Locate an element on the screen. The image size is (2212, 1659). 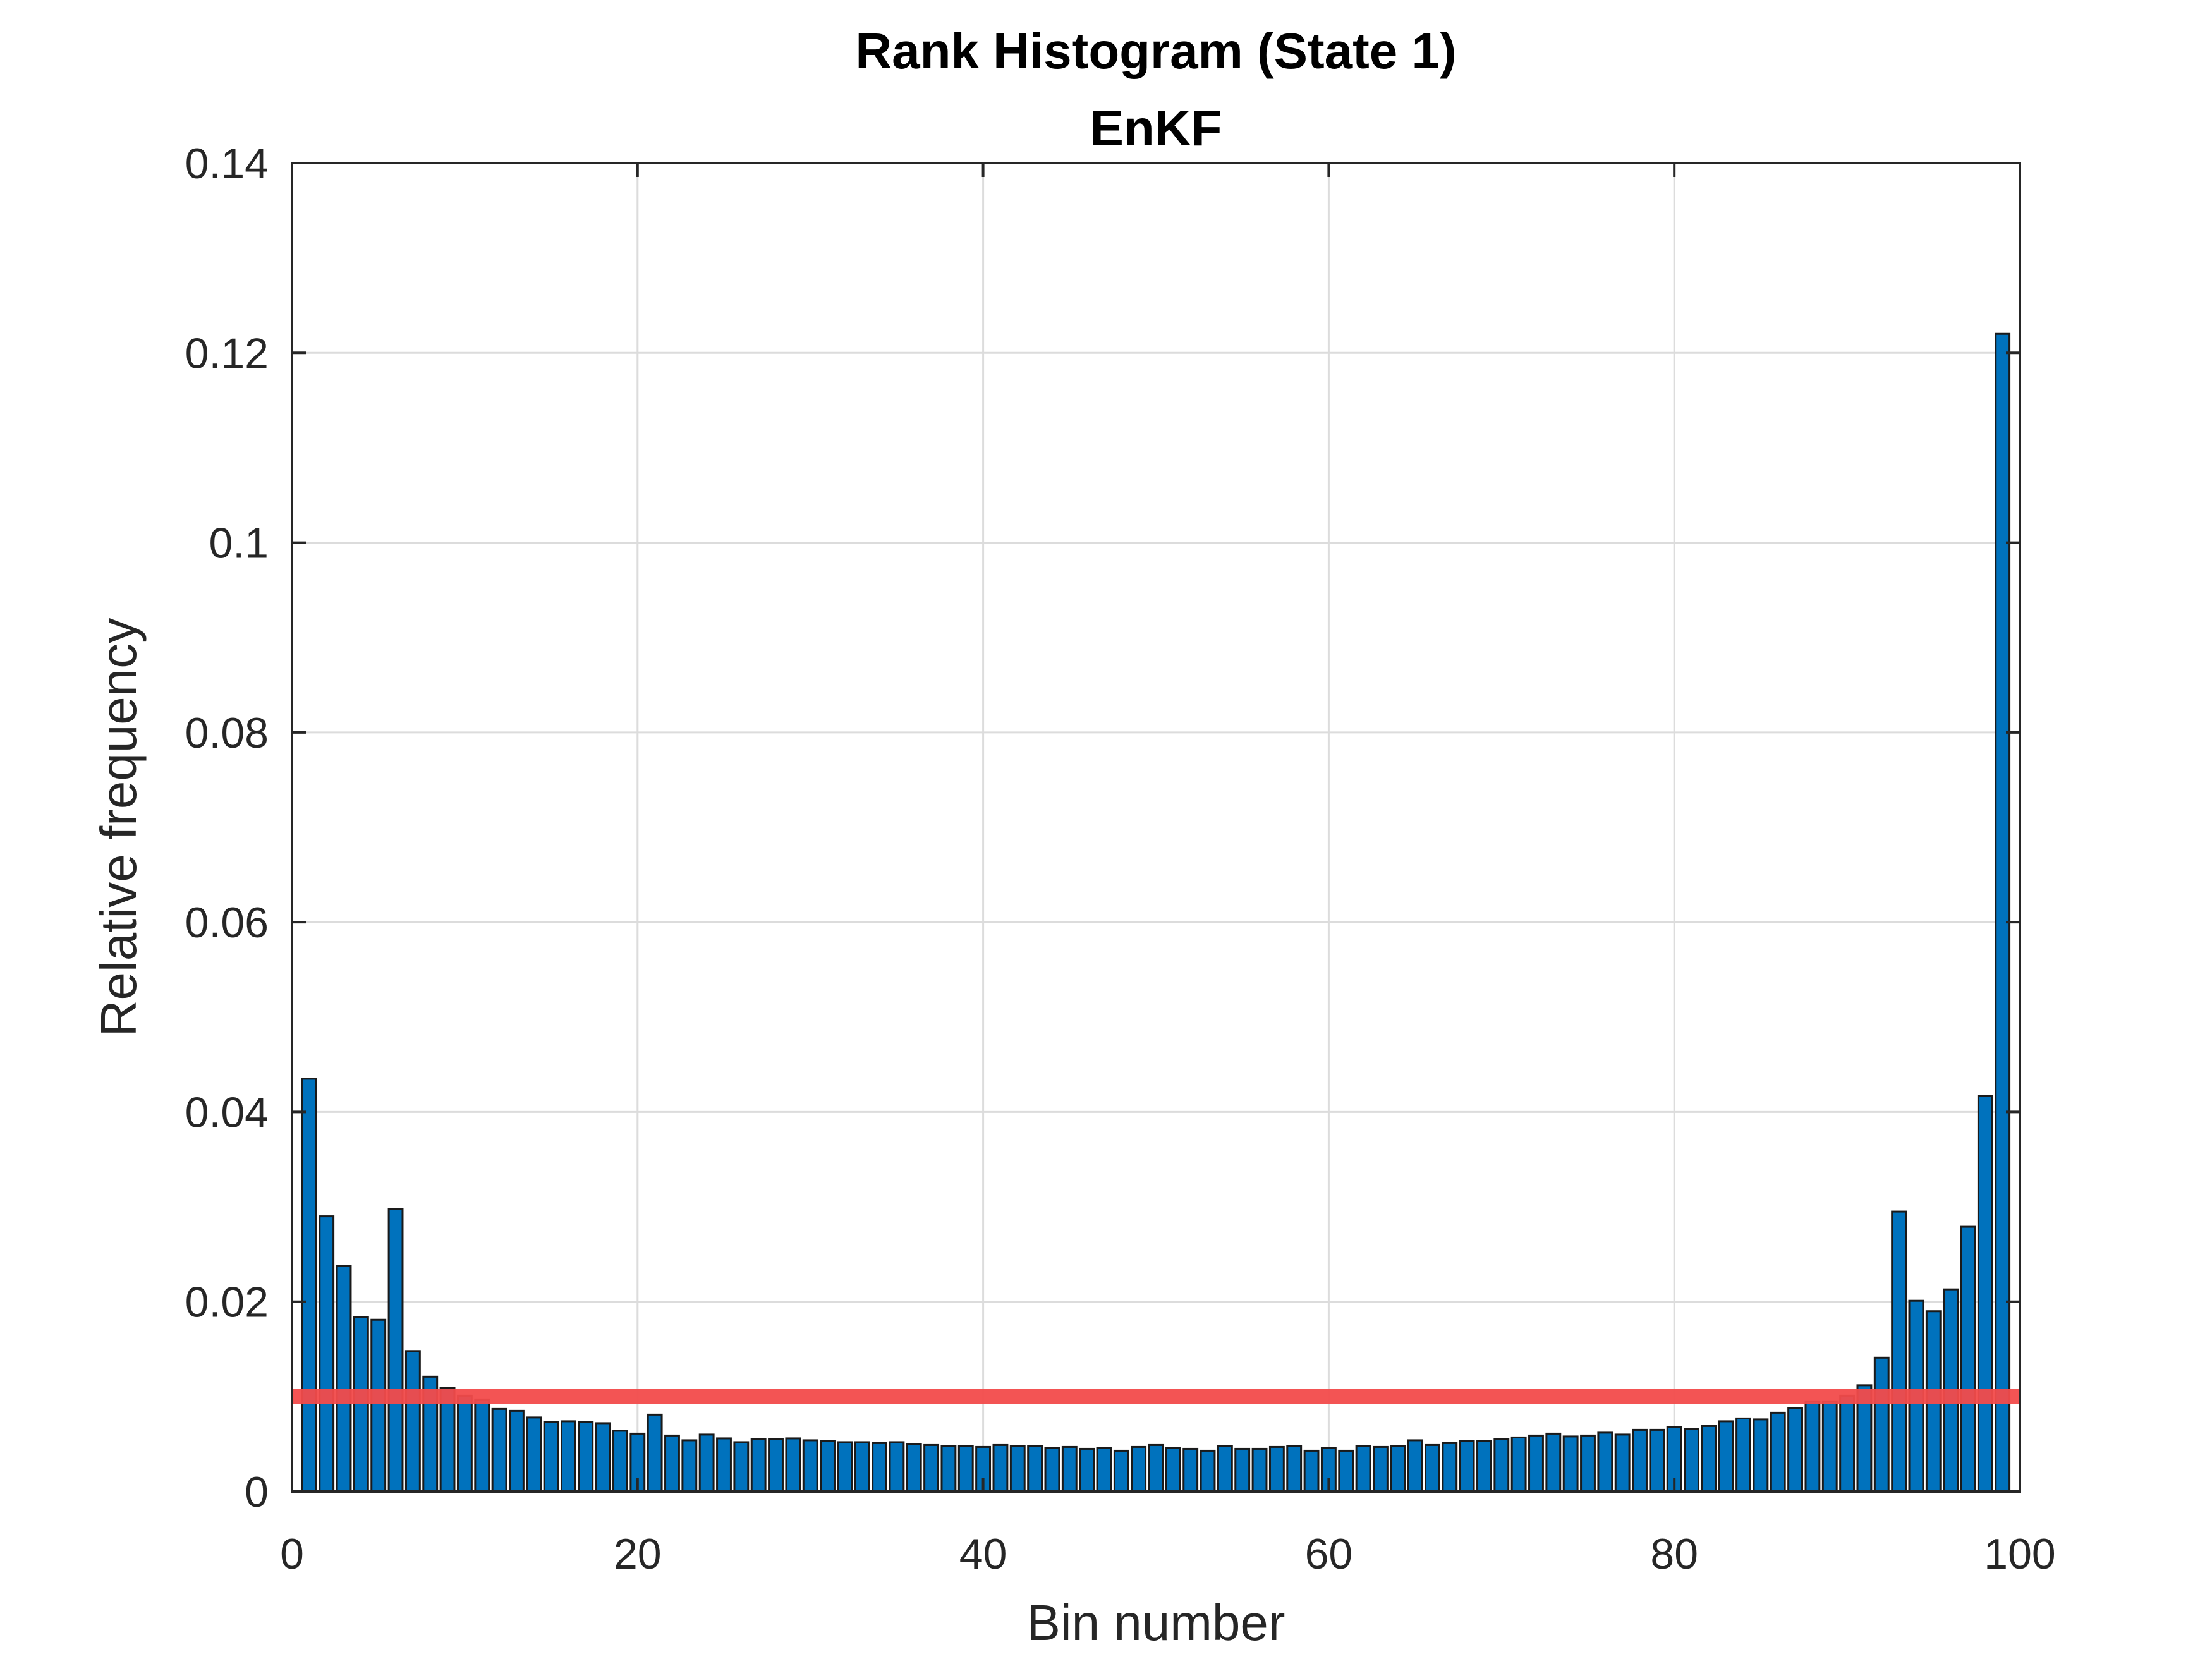
y-tick-label: 0.1 is located at coordinates (239, 544).